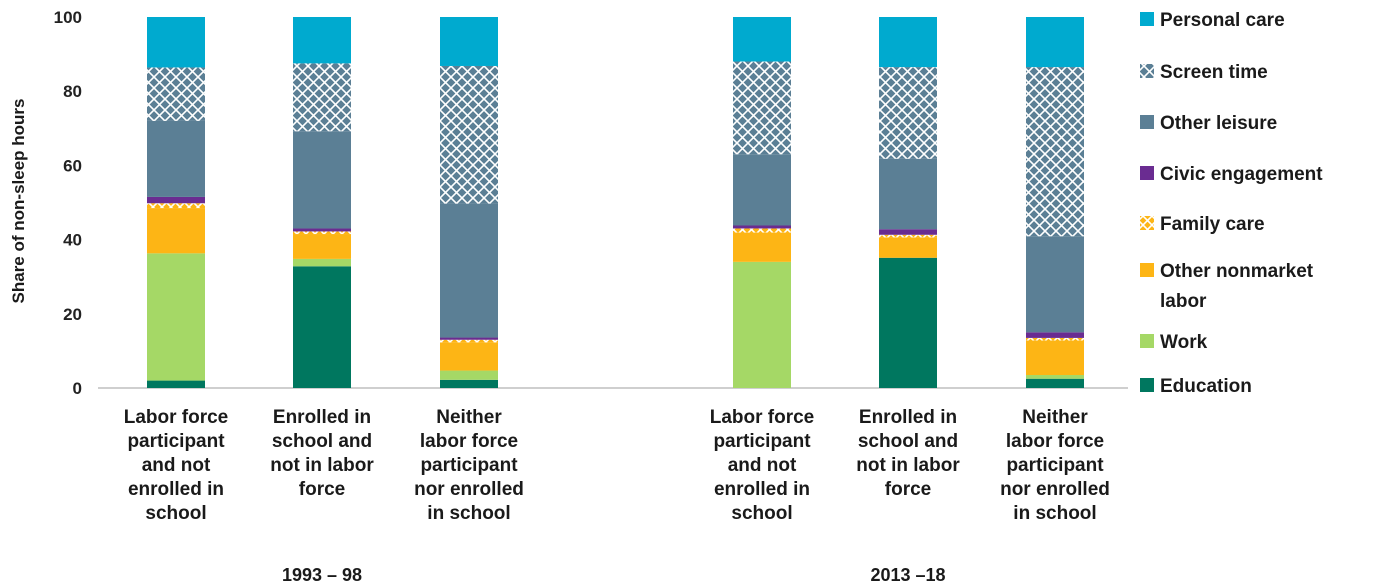 Image resolution: width=1375 pixels, height=586 pixels. I want to click on x-group-label: 2013 –18, so click(907, 575).